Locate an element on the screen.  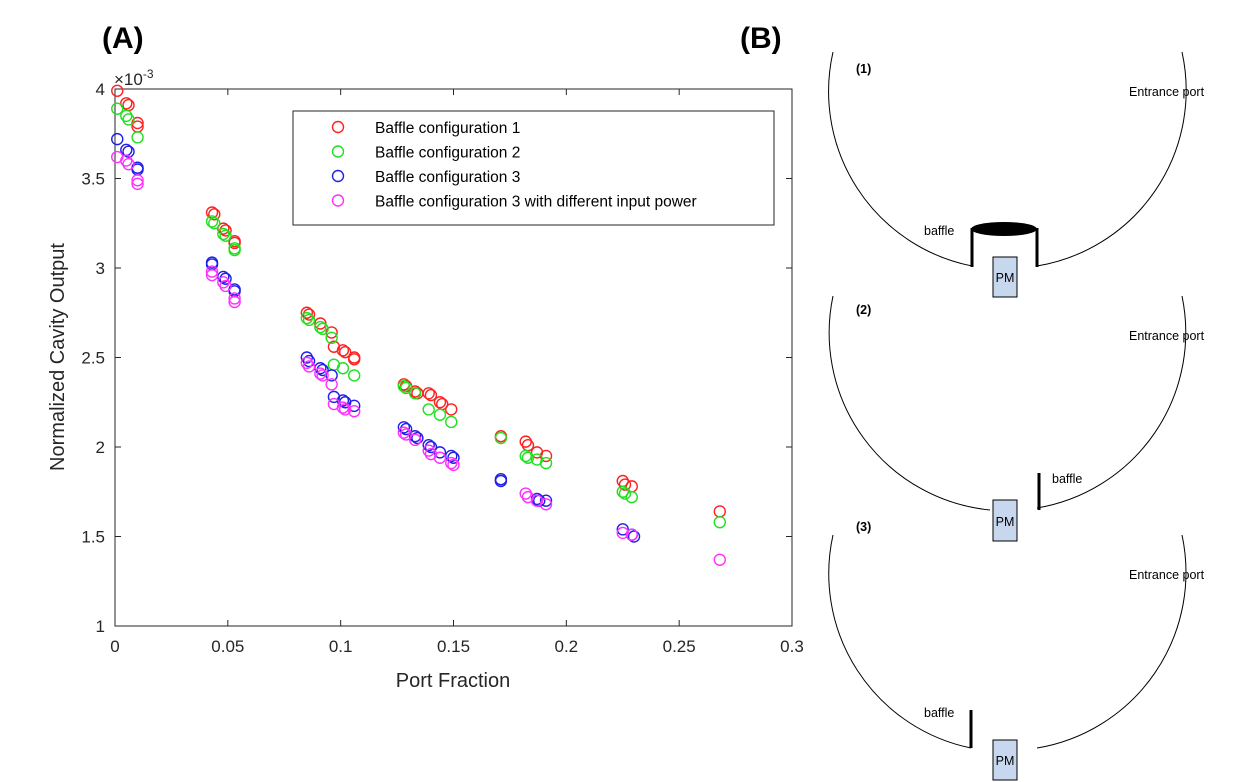
config-number: (1) is located at coordinates (863, 69).